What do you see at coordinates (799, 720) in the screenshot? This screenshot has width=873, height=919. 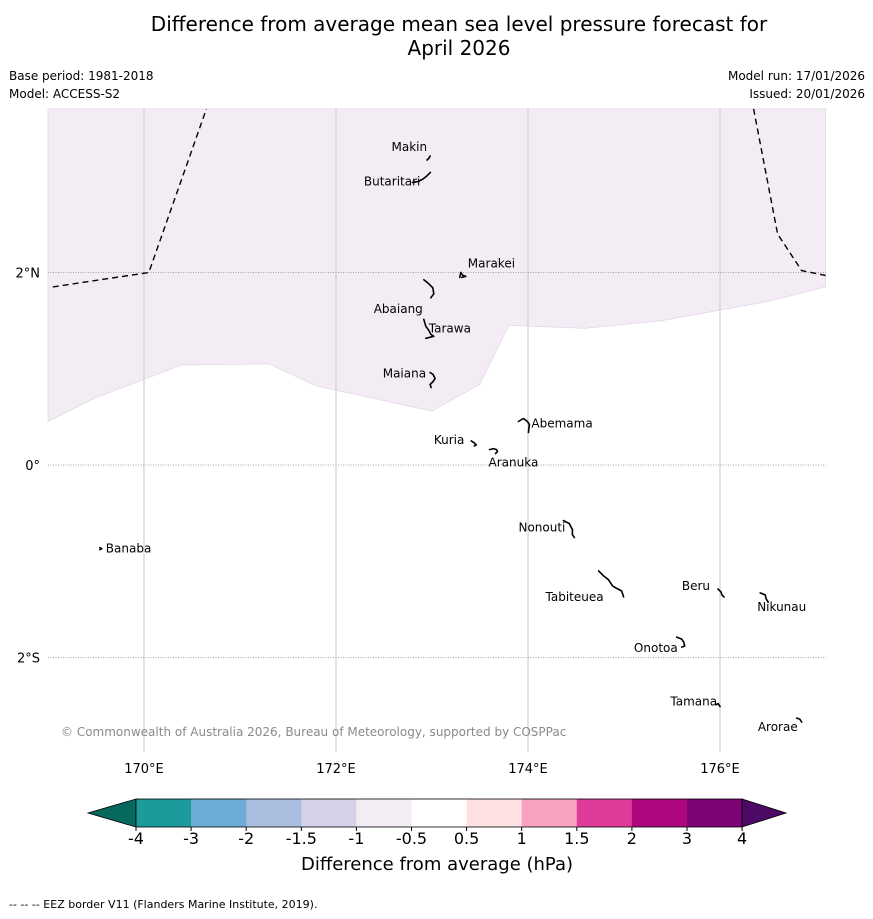 I see `island-arorae-outline` at bounding box center [799, 720].